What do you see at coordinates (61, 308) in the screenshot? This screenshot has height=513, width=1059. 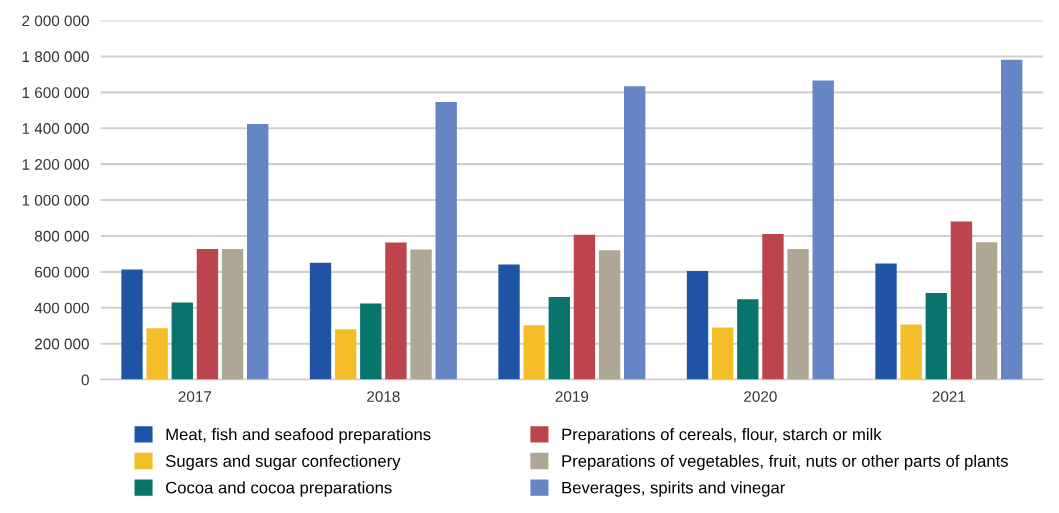 I see `y-tick-label: 400 000` at bounding box center [61, 308].